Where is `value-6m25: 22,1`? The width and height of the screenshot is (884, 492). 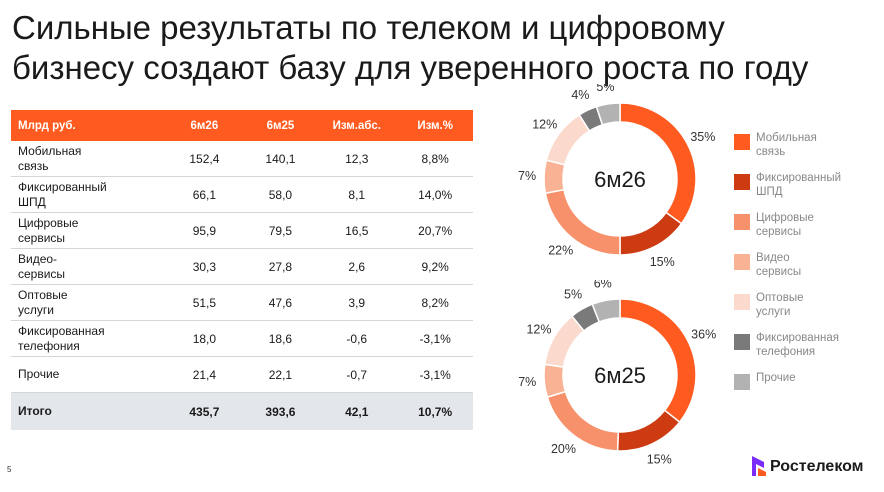
value-6m25: 22,1 is located at coordinates (280, 374).